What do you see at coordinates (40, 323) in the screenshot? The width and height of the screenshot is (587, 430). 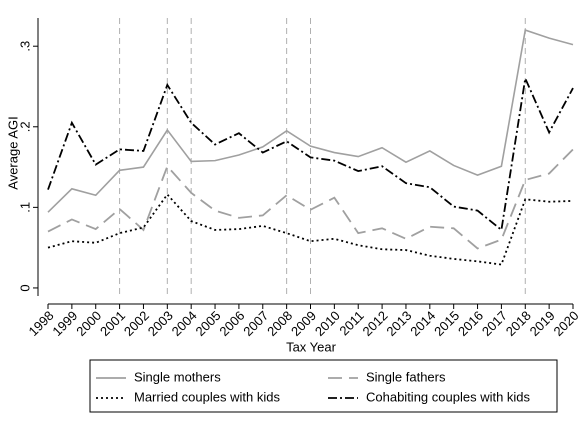 I see `x-tick-label: 1998` at bounding box center [40, 323].